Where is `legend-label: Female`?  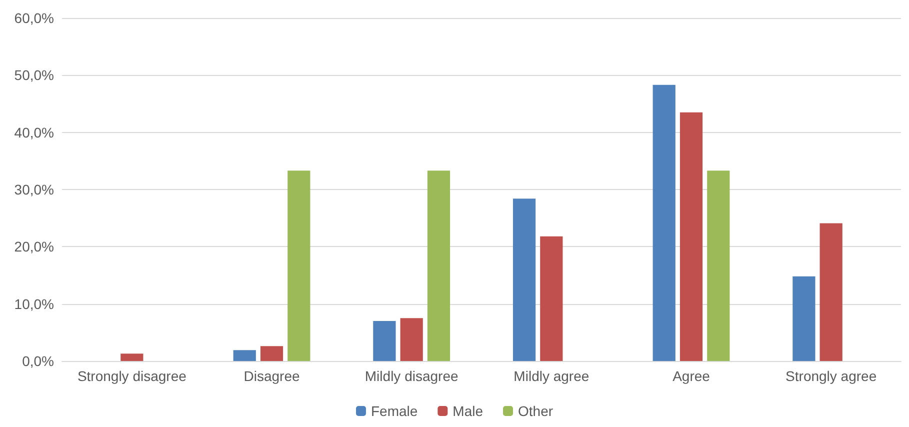 legend-label: Female is located at coordinates (394, 411).